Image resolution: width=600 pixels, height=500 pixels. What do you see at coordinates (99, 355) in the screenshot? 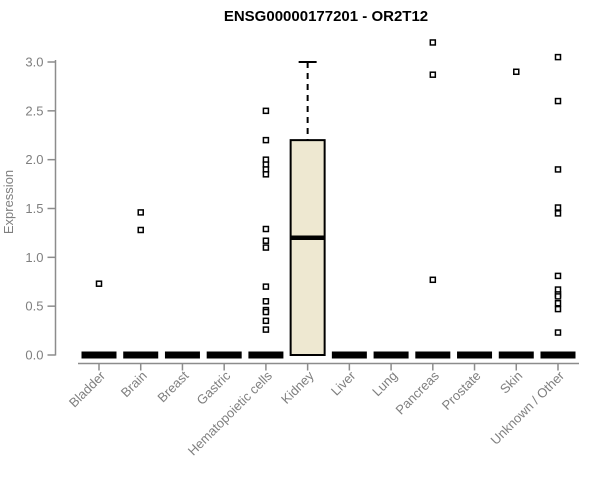
I see `box-bladder` at bounding box center [99, 355].